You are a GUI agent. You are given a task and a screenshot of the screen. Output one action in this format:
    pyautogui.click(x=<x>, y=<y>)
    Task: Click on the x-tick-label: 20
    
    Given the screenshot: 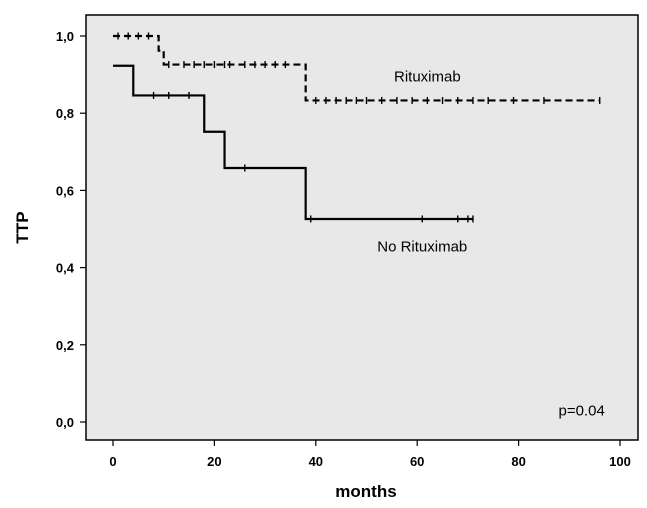 What is the action you would take?
    pyautogui.click(x=214, y=461)
    